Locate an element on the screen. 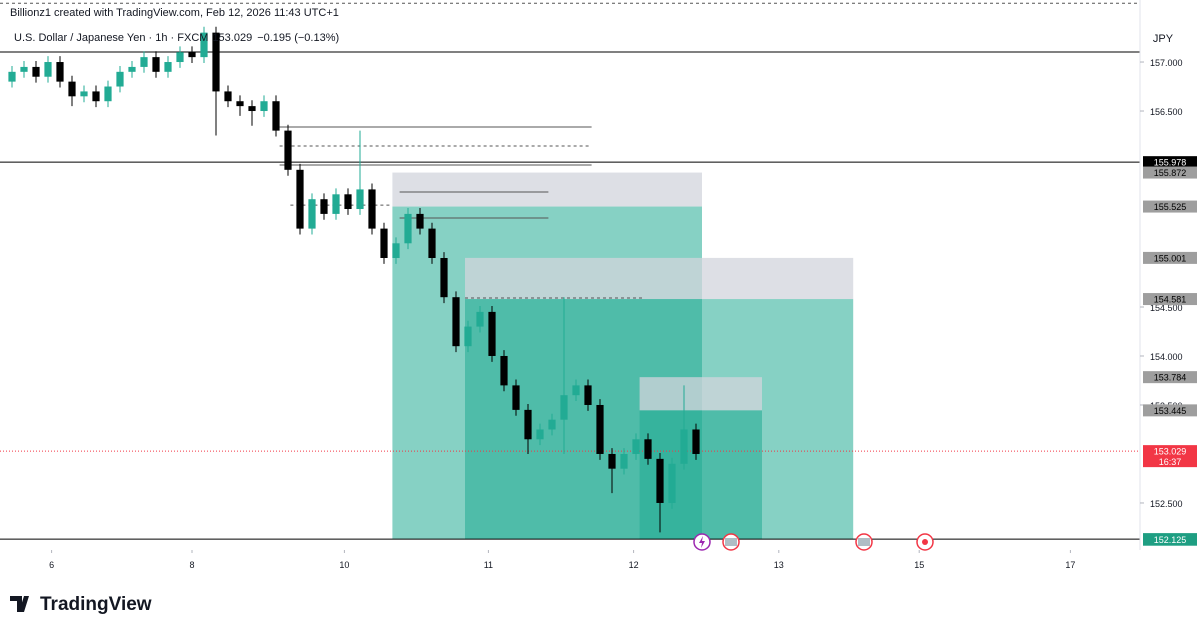 This screenshot has width=1200, height=630. last-price: 153.029 is located at coordinates (232, 38).